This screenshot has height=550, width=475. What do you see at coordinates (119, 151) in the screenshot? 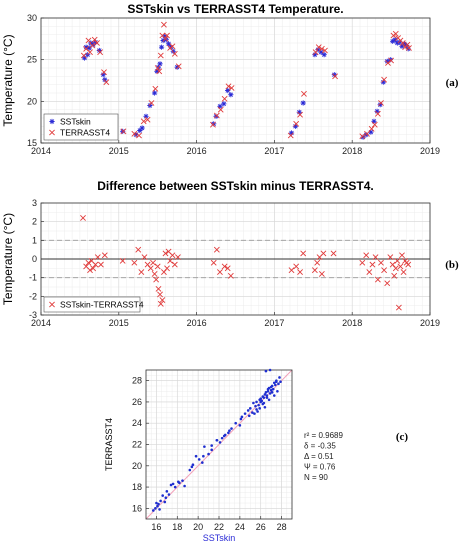
I see `x-tick-label: 2015` at bounding box center [119, 151].